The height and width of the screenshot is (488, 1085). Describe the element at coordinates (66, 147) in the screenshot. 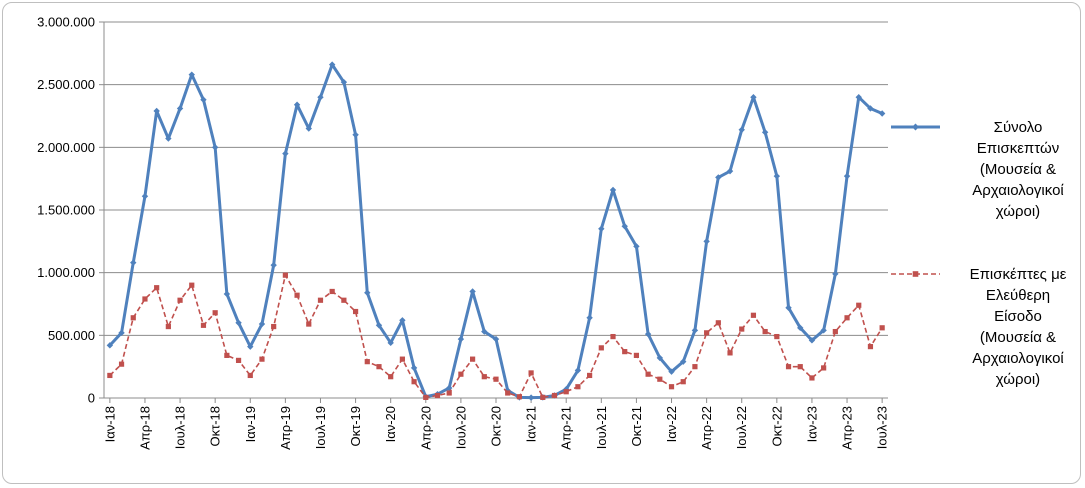

I see `y-tick-label: 2.000.000` at that location.